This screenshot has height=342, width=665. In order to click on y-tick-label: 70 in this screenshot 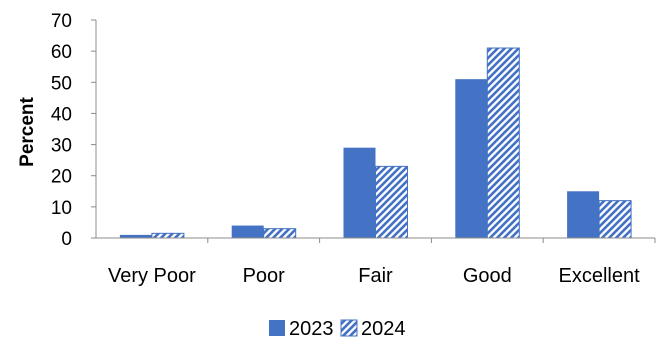, I will do `click(61, 21)`.